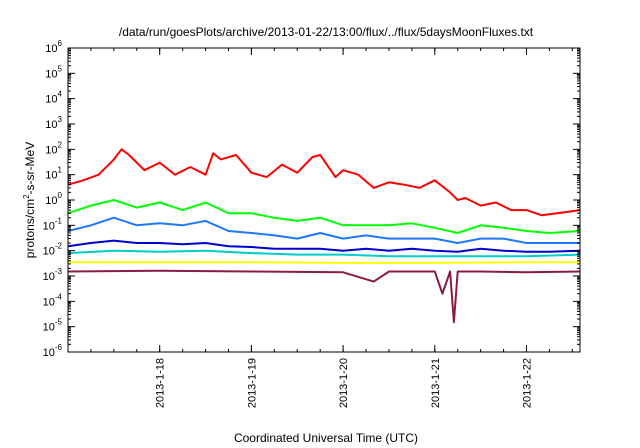  Describe the element at coordinates (53, 275) in the screenshot. I see `y-tick-label: 10⁻³` at that location.